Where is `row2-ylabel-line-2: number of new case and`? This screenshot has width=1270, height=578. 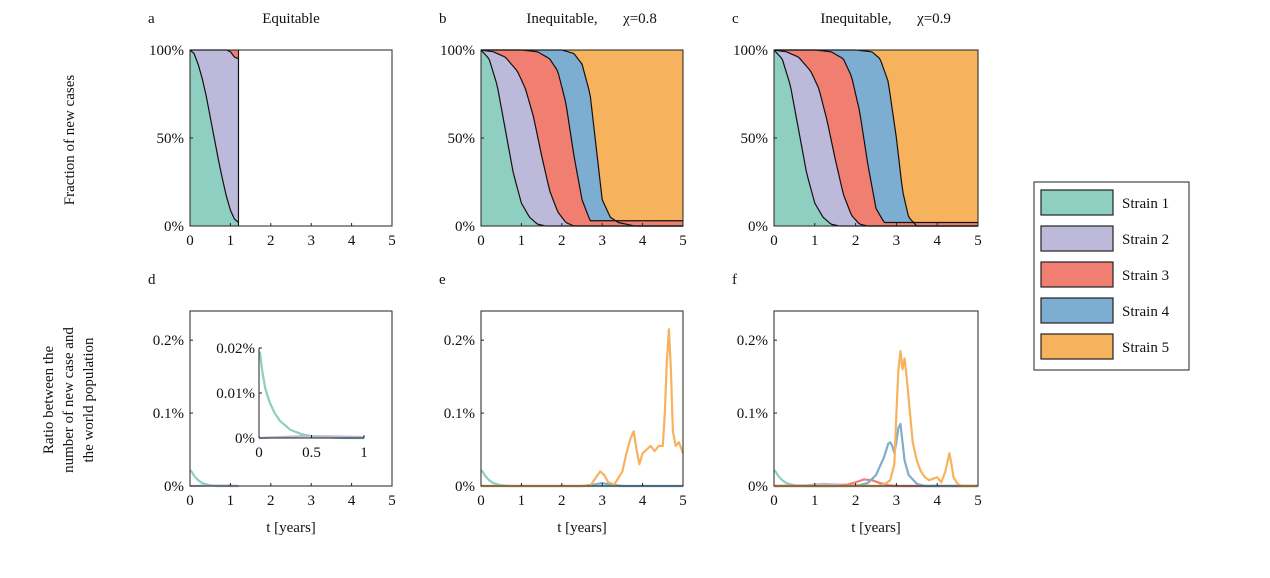
row2-ylabel-line-2: number of new case and is located at coordinates (69, 400).